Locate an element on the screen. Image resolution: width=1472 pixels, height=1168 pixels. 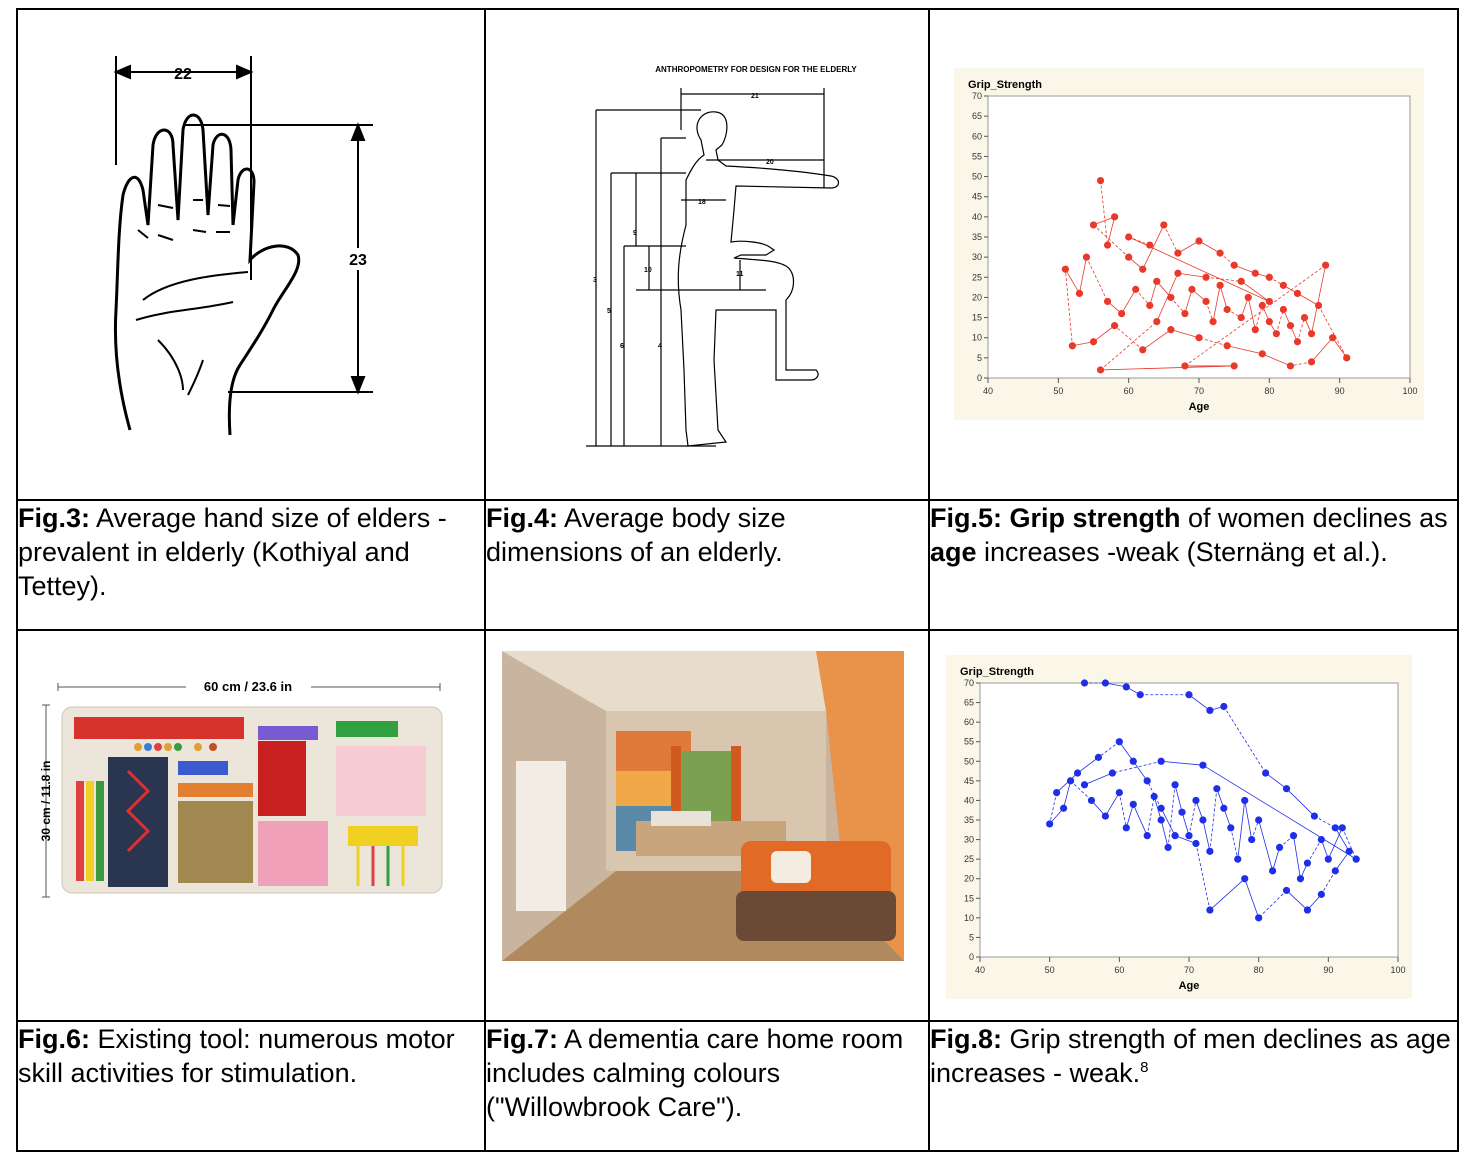
y-tick-label: 35 is located at coordinates (969, 820).